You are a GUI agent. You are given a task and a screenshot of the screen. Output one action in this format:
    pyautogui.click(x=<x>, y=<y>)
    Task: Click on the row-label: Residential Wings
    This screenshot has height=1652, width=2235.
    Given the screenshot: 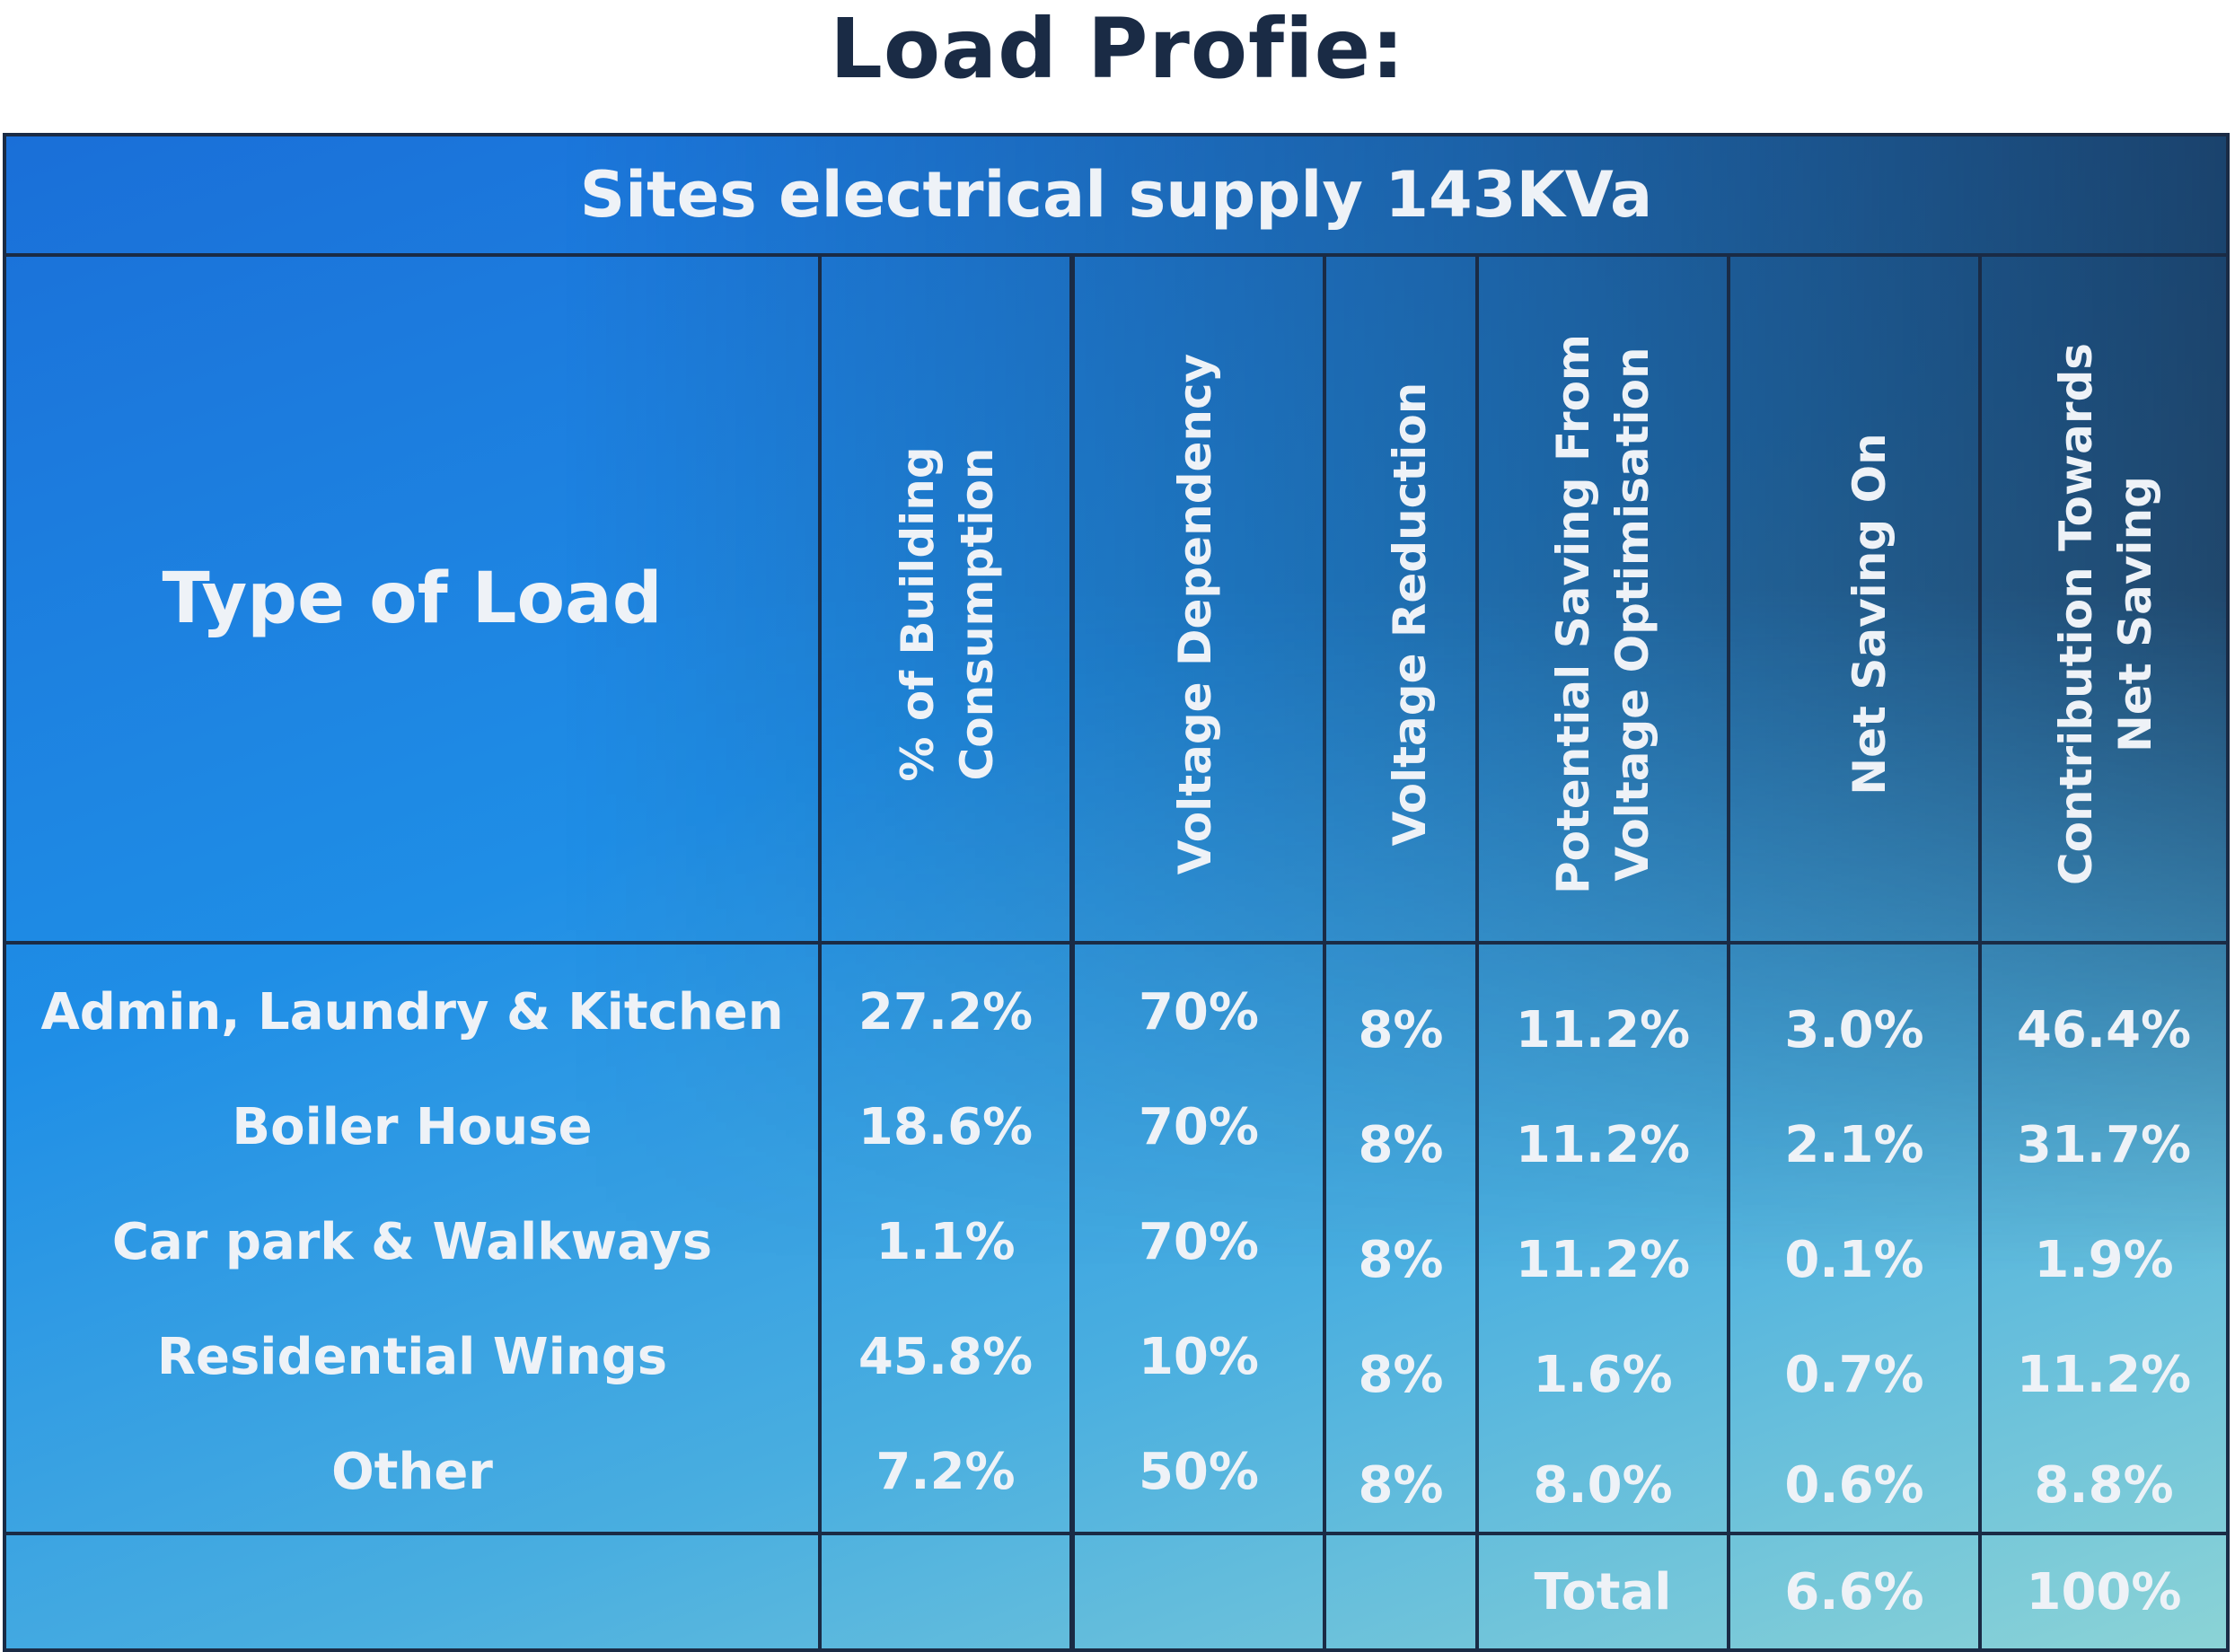 What is the action you would take?
    pyautogui.click(x=412, y=1356)
    